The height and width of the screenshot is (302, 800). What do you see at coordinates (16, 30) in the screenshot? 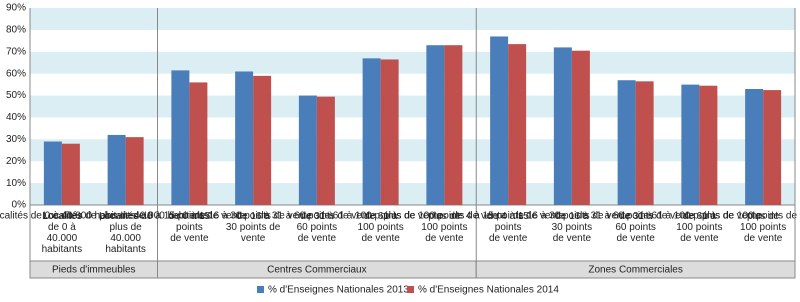
I see `y-tick-label: 80%` at bounding box center [16, 30].